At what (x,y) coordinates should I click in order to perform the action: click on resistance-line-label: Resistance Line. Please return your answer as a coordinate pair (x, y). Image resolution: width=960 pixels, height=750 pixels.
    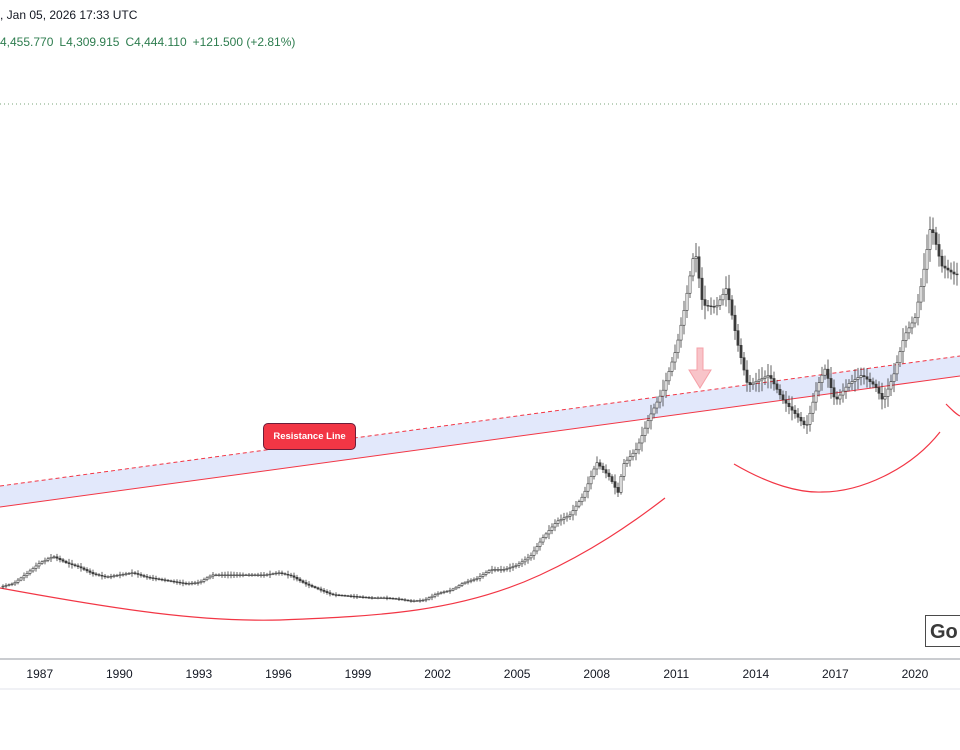
    Looking at the image, I should click on (309, 436).